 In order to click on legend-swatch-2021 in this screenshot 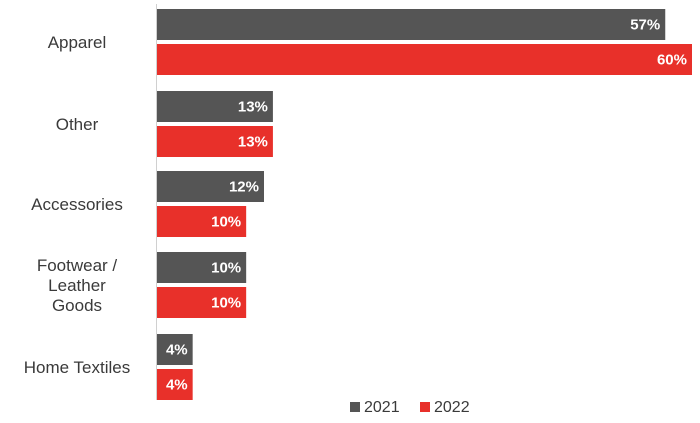, I will do `click(355, 407)`.